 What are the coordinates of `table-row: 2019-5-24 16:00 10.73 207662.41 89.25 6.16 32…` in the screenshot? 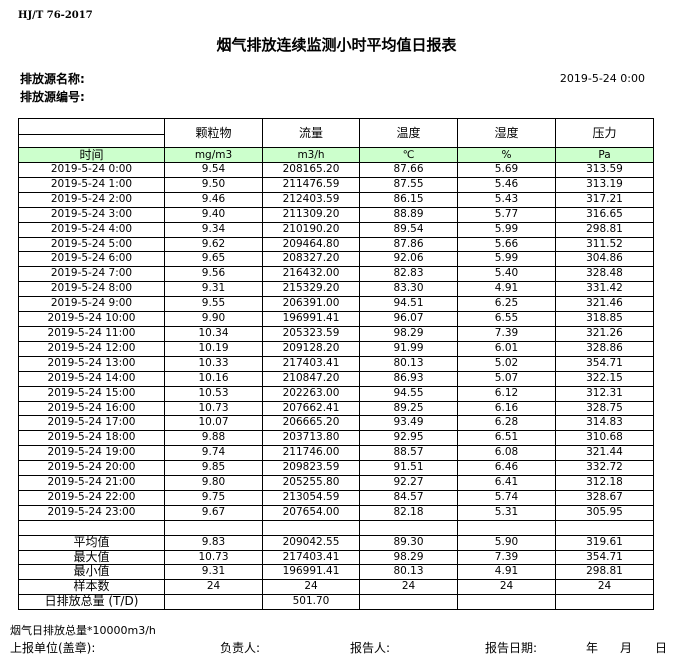 It's located at (336, 408).